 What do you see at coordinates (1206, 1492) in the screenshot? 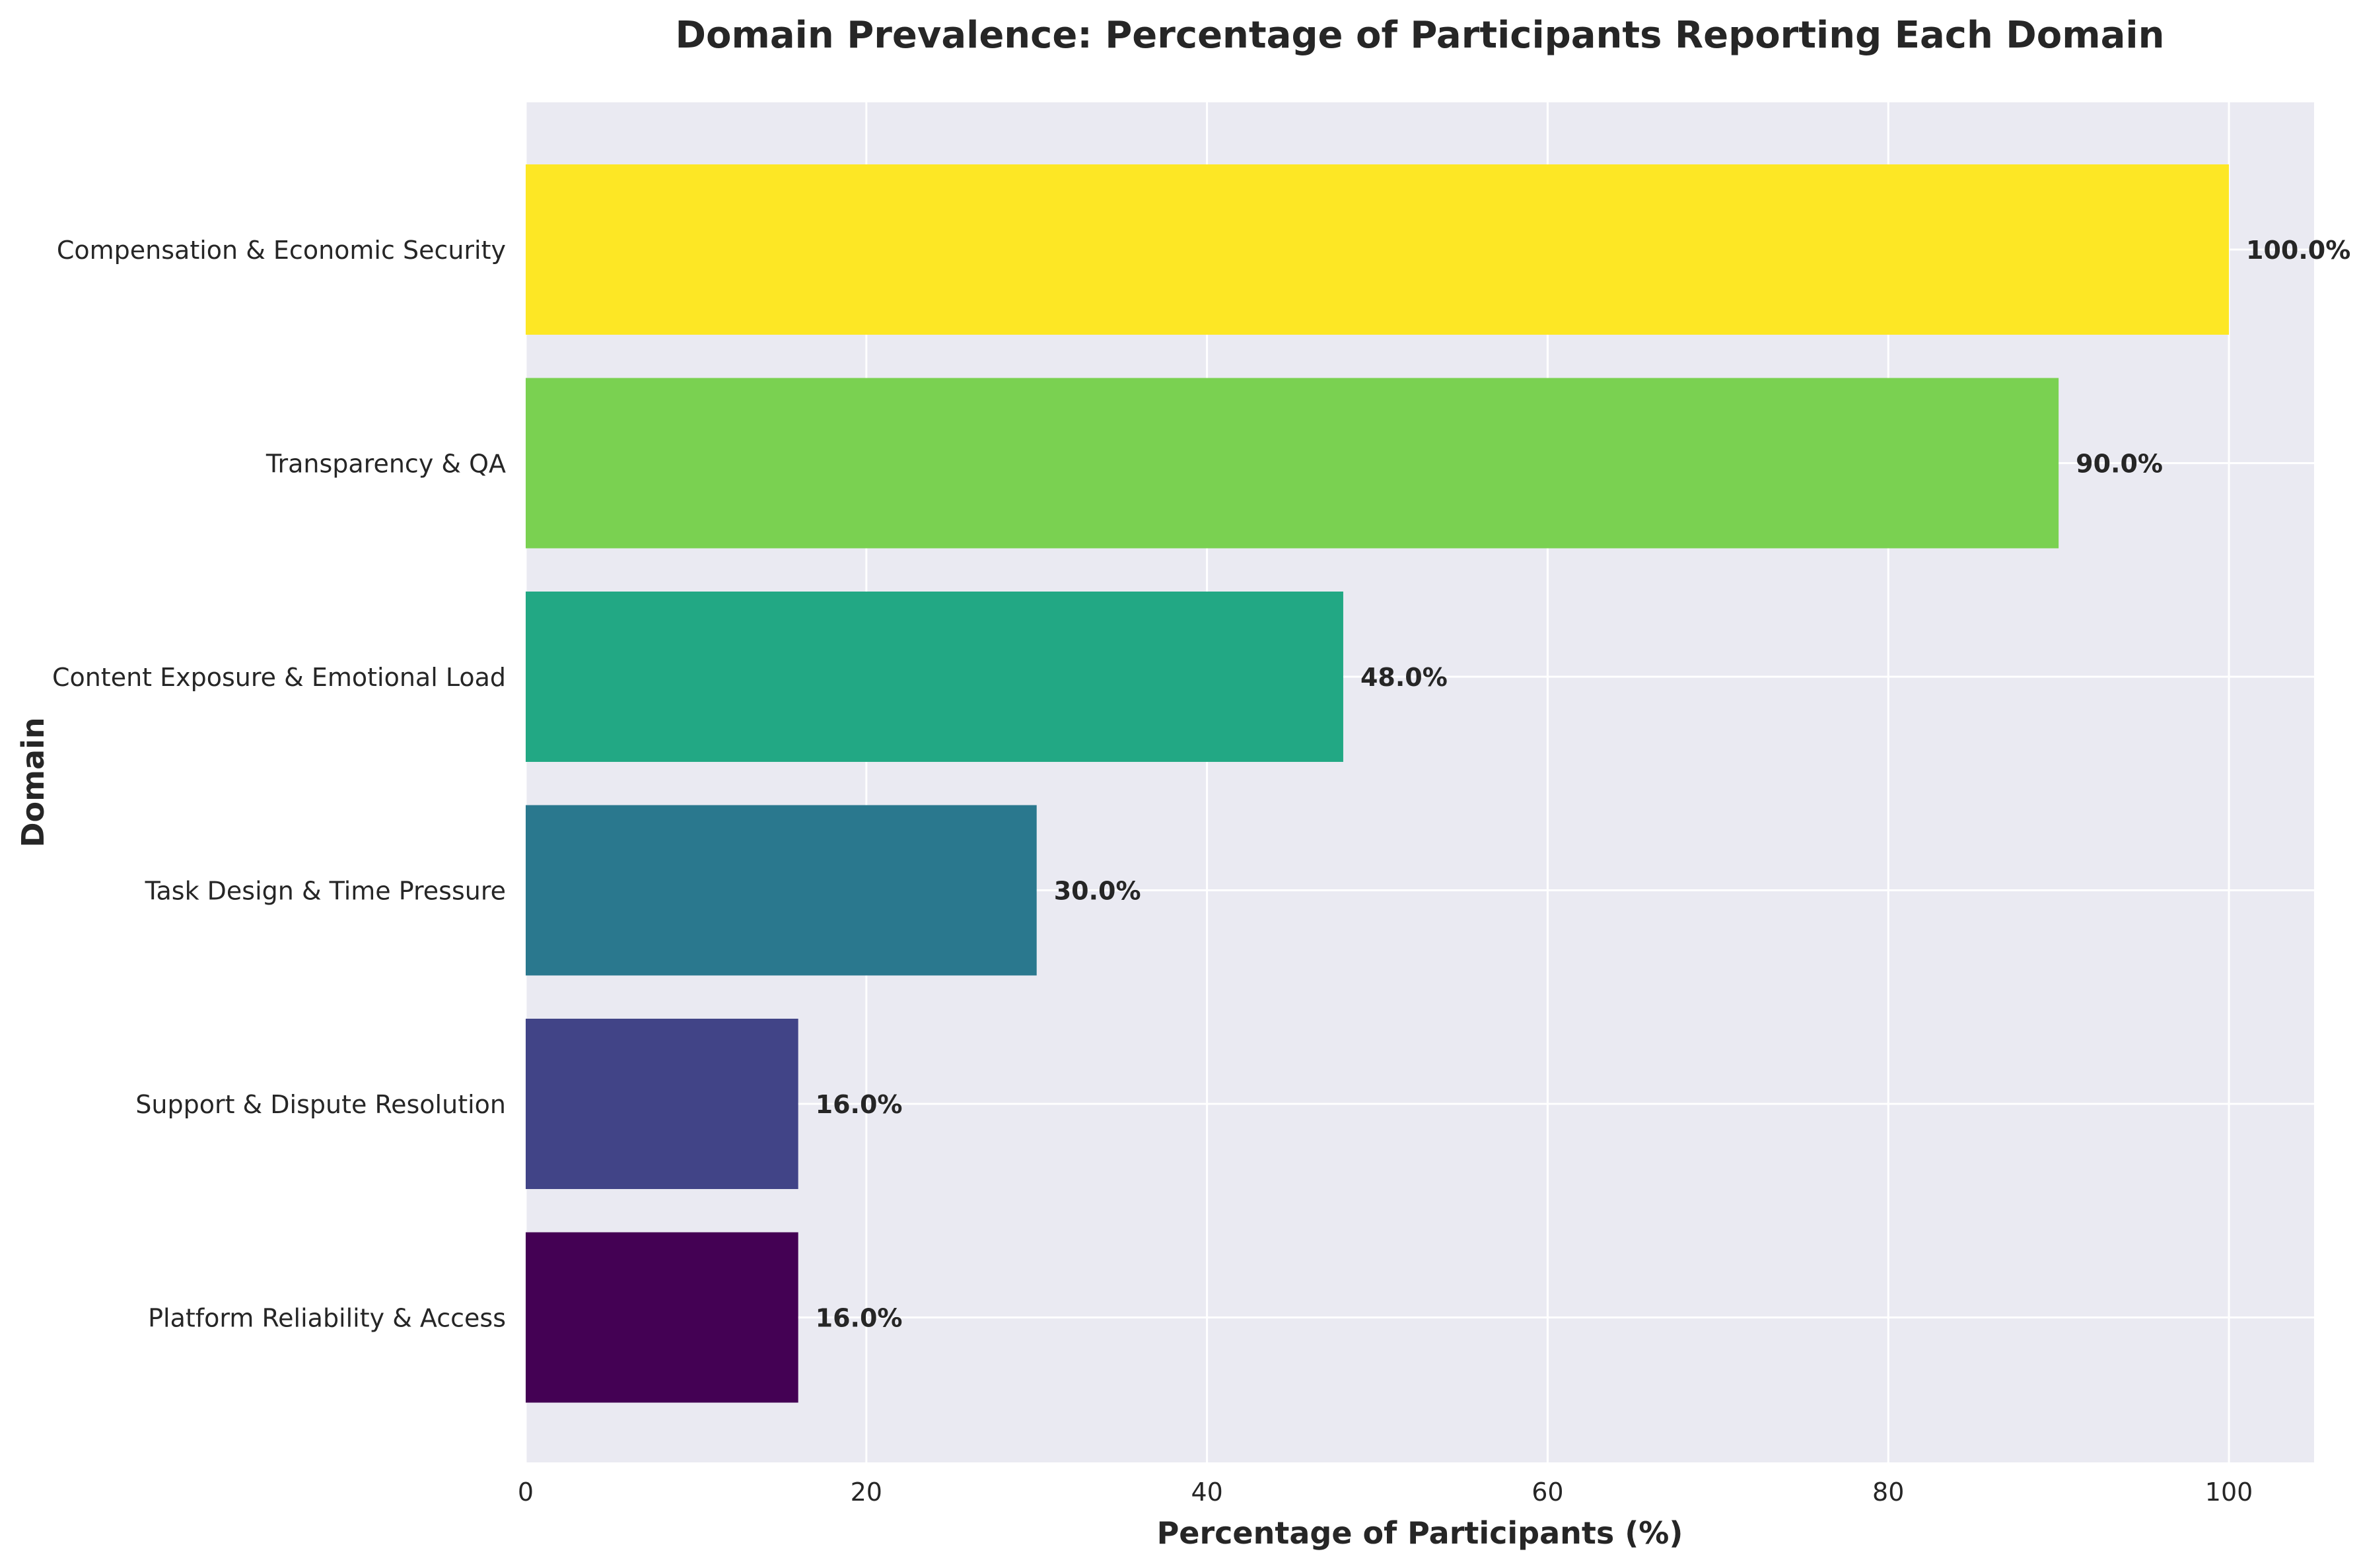
I see `x-tick-label-2: 40` at bounding box center [1206, 1492].